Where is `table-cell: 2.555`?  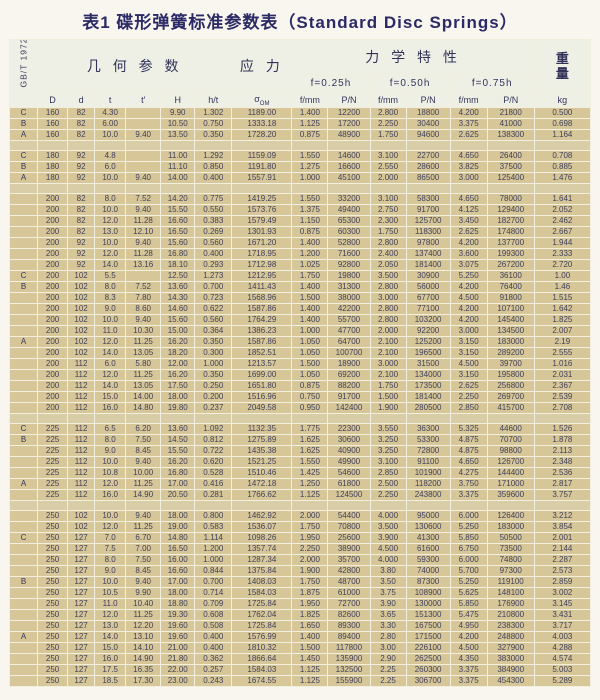
table-cell: 2.555 is located at coordinates (562, 353).